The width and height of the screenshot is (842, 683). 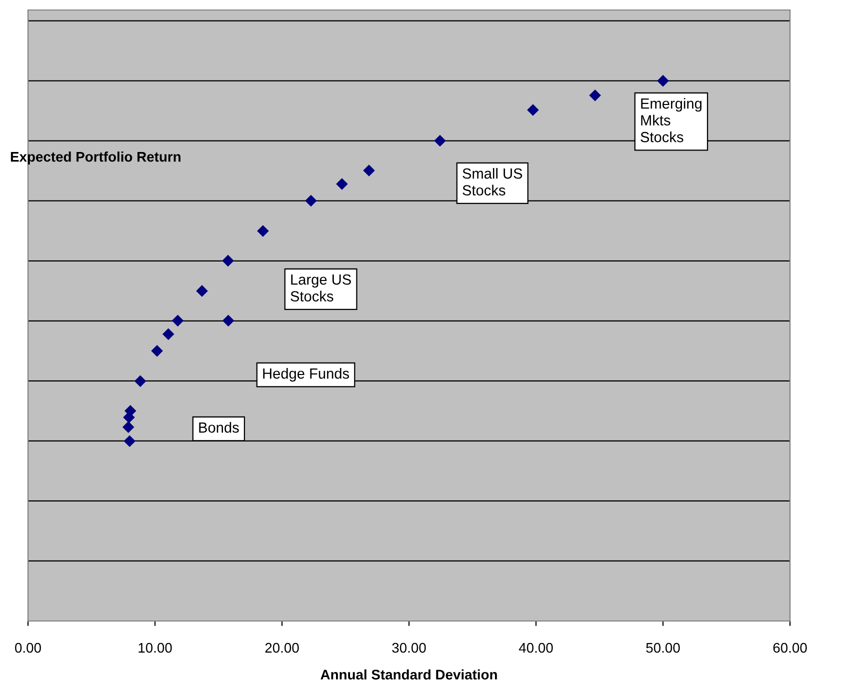 What do you see at coordinates (535, 647) in the screenshot?
I see `x-tick-label: 40.00` at bounding box center [535, 647].